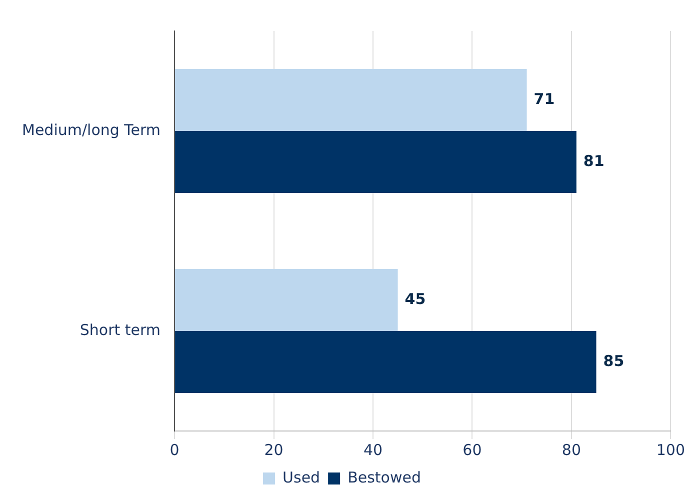 Image resolution: width=696 pixels, height=504 pixels. What do you see at coordinates (671, 449) in the screenshot?
I see `x-tick-label: 100` at bounding box center [671, 449].